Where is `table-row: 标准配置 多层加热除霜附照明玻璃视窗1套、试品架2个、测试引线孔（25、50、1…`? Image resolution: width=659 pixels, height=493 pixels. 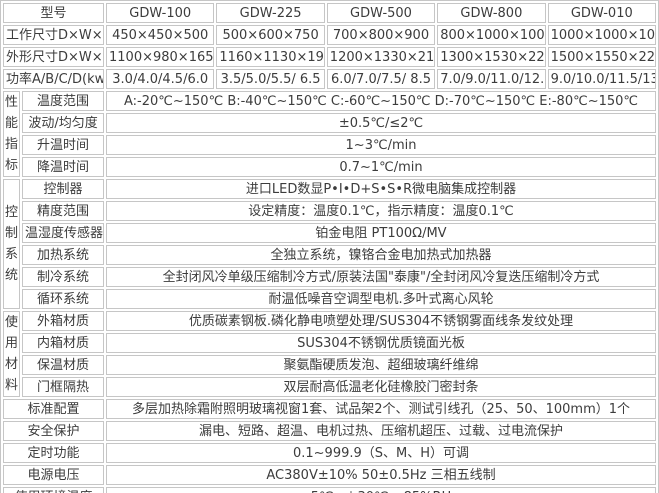
table-row: 标准配置 多层加热除霜附照明玻璃视窗1套、试品架2个、测试引线孔（25、50、1… is located at coordinates (329, 409).